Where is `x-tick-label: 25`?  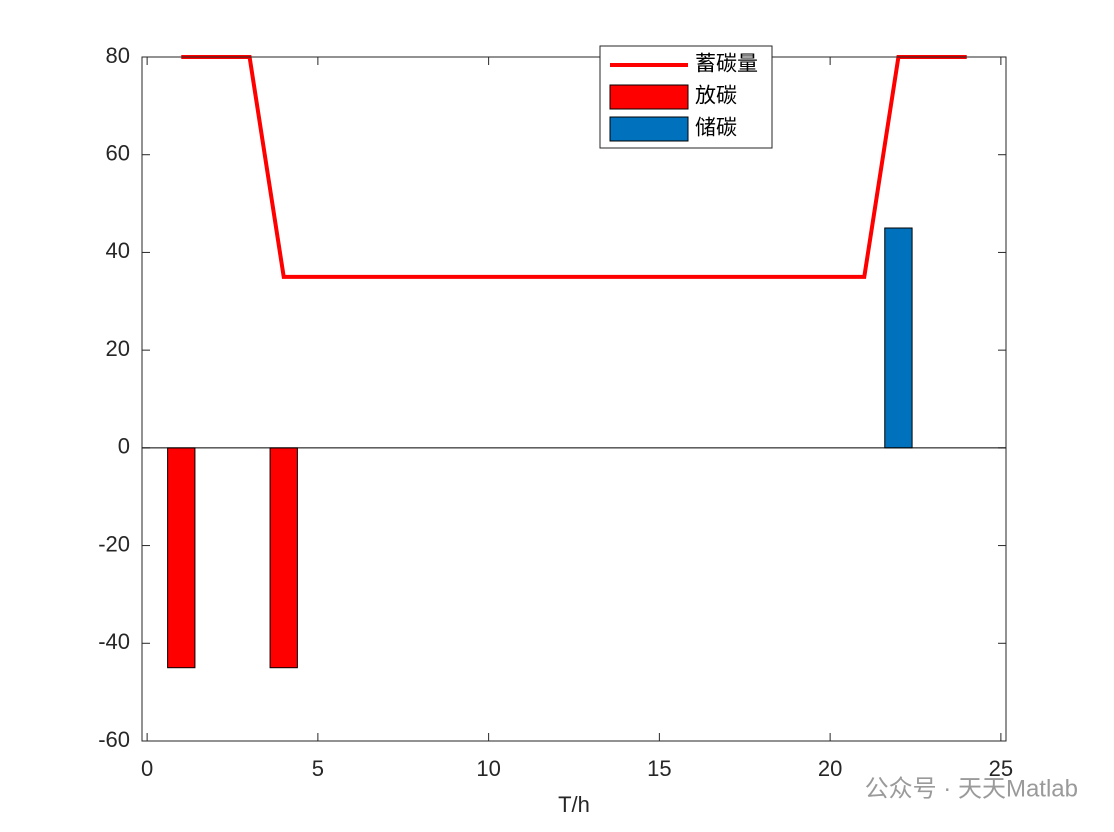 x-tick-label: 25 is located at coordinates (1001, 768).